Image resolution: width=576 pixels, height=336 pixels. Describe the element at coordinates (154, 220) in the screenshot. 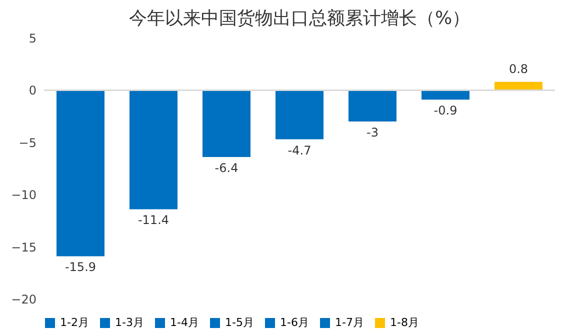

I see `data-label: -11.4` at that location.